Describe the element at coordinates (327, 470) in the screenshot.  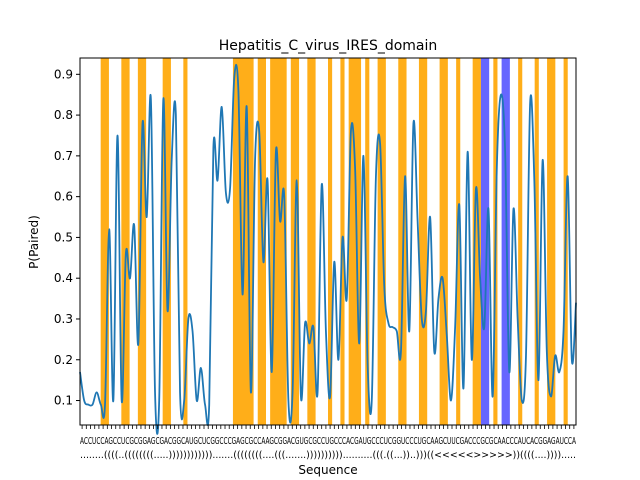
I see `x-axis-label: Sequence` at that location.